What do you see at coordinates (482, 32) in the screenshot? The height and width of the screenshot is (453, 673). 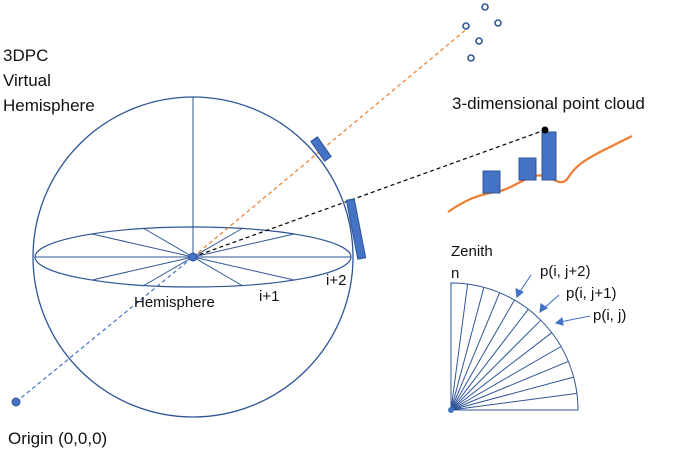 I see `sky-points` at bounding box center [482, 32].